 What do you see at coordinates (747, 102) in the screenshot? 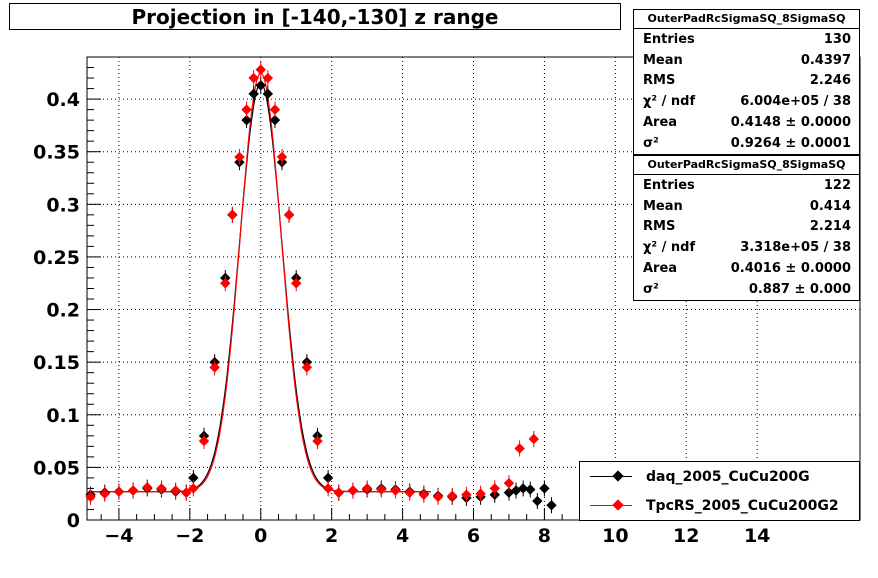
I see `stats-row-chi2: χ² / ndf 6.004e+05 / 38` at bounding box center [747, 102].